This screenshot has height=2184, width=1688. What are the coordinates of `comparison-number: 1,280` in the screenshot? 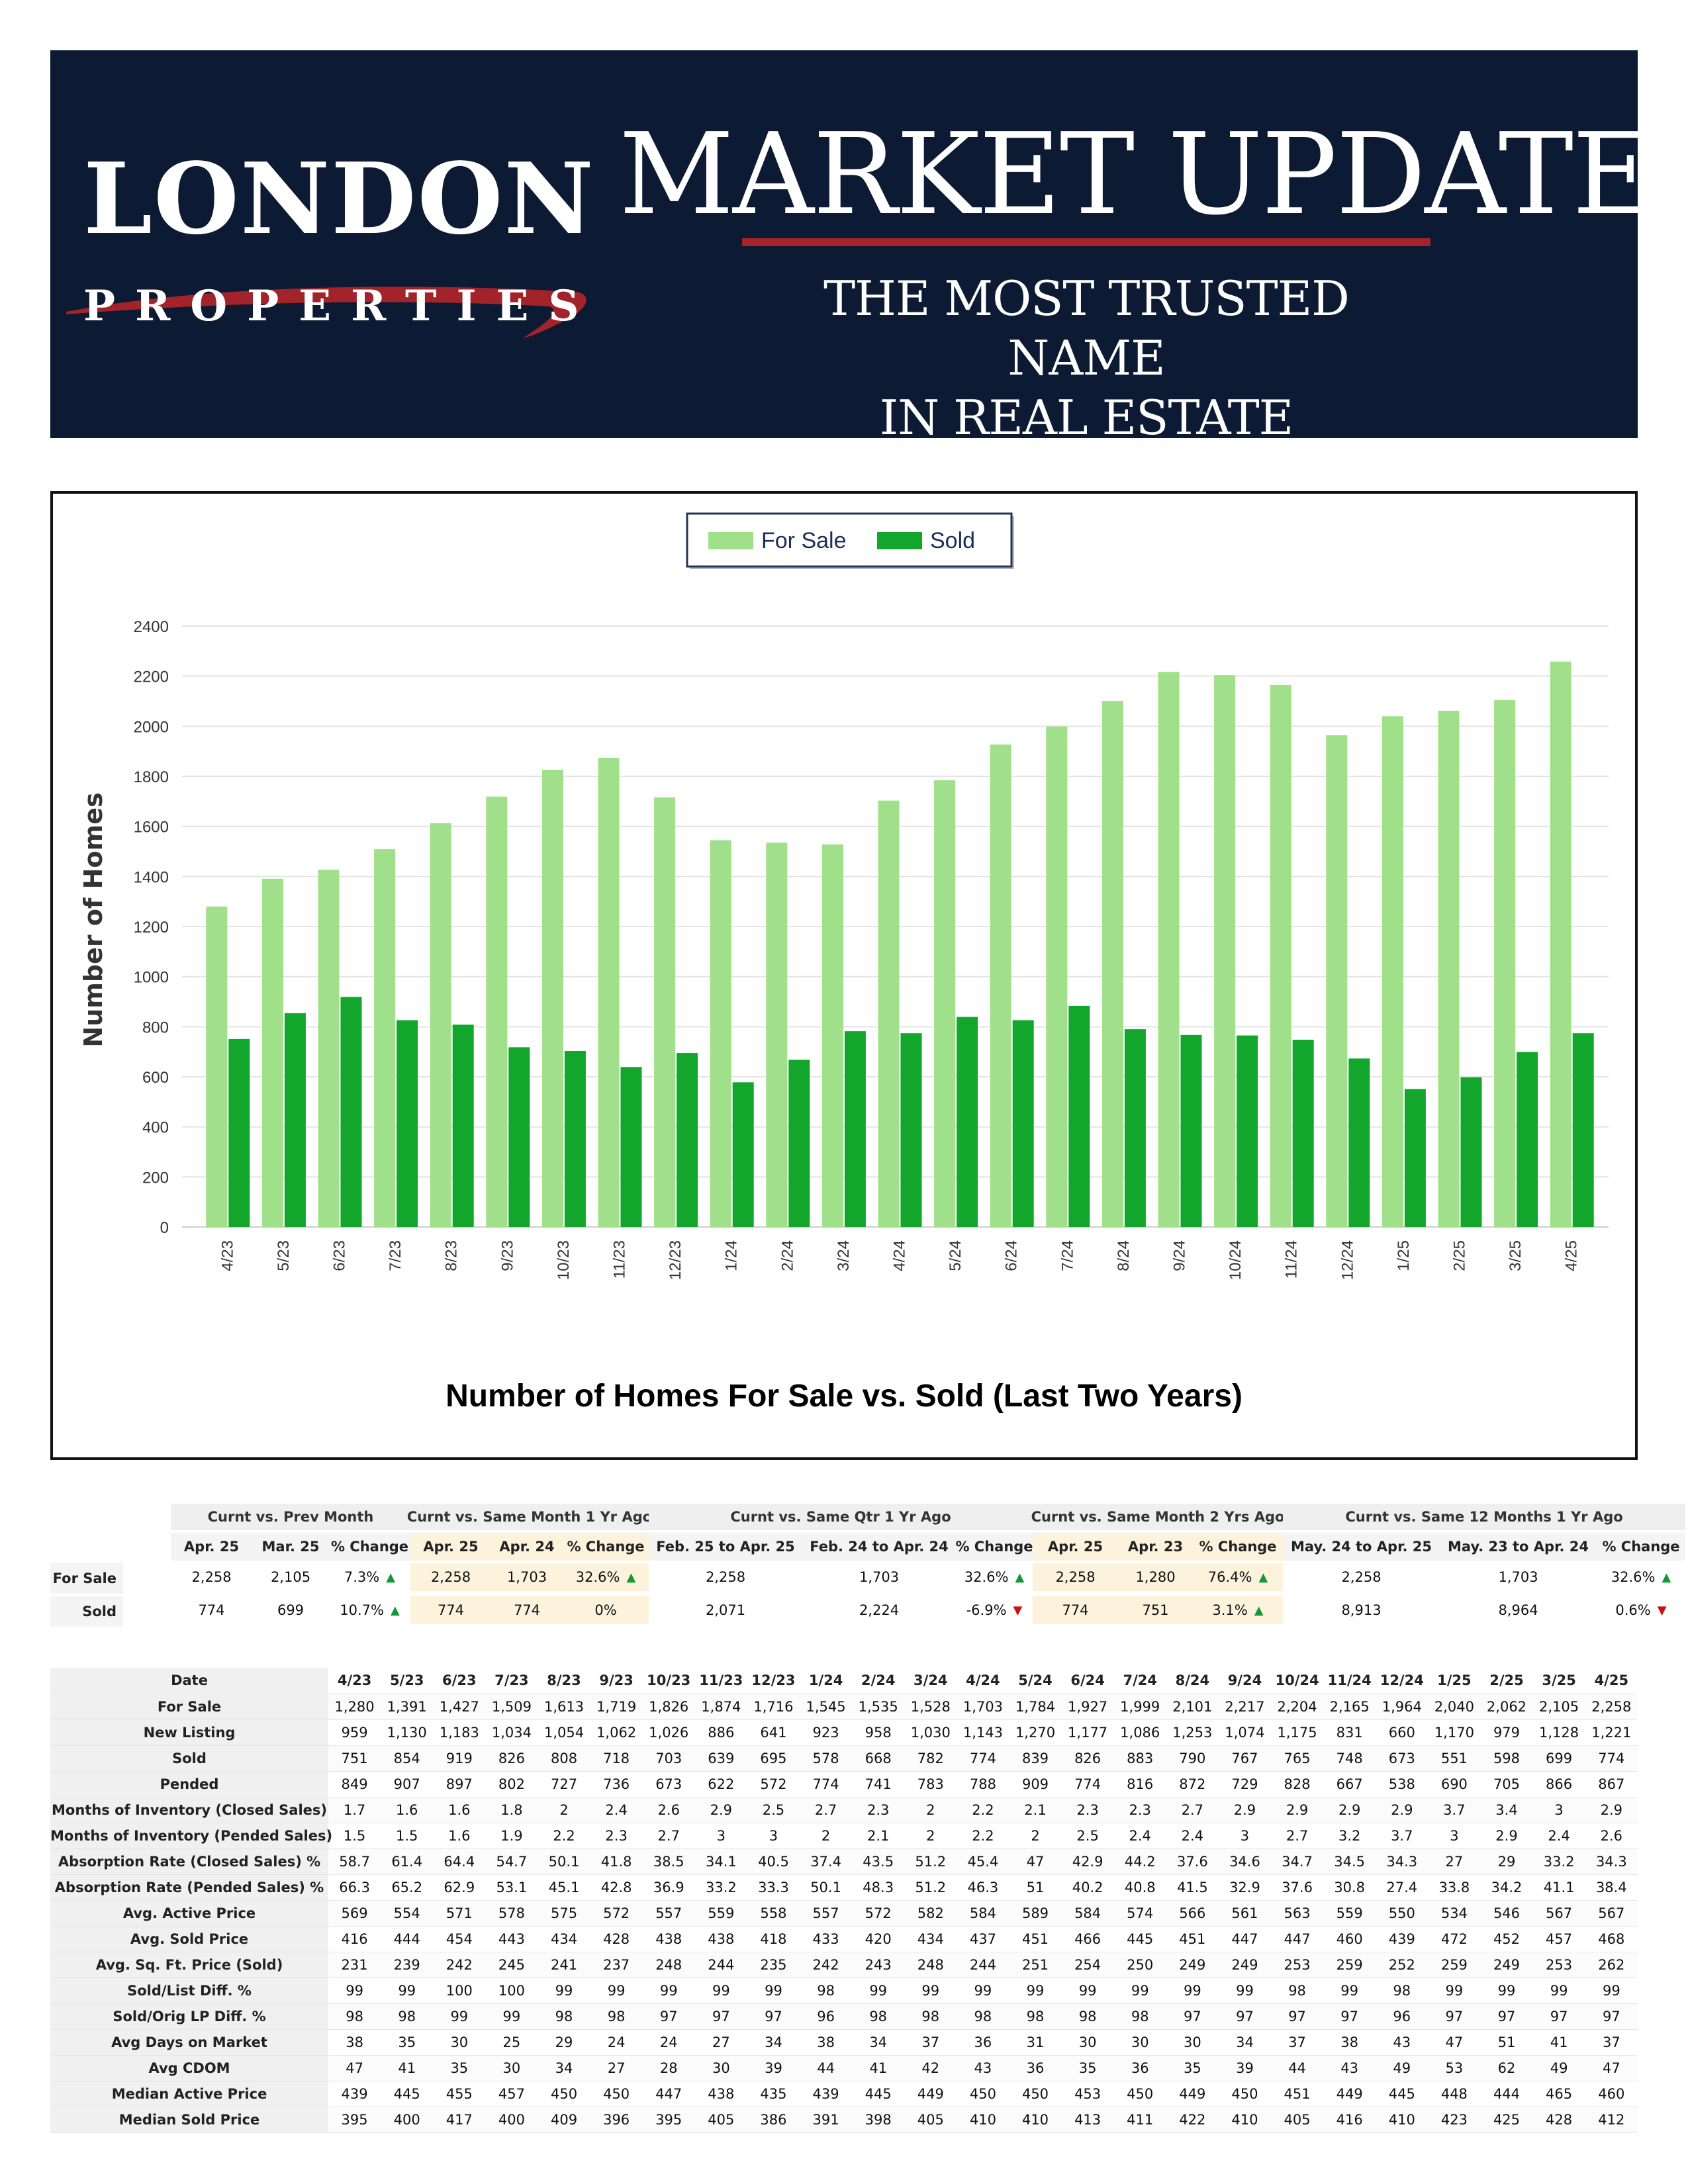 It's located at (1155, 1577).